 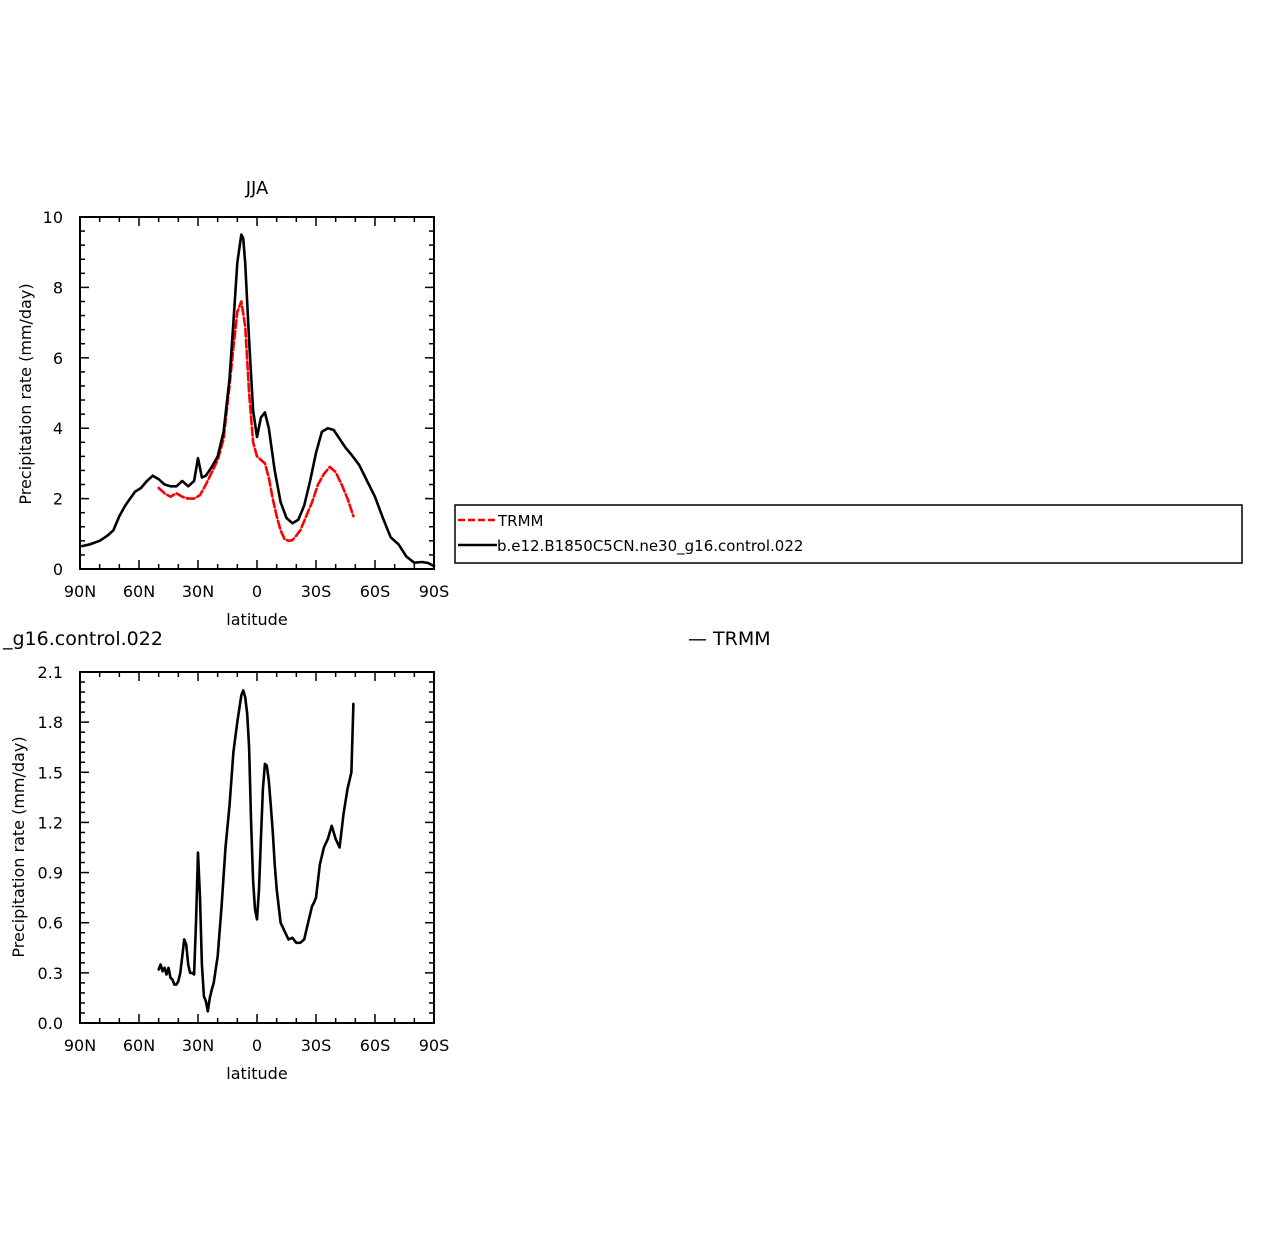 I want to click on bottom-x-tick-label: 0, so click(x=257, y=1045).